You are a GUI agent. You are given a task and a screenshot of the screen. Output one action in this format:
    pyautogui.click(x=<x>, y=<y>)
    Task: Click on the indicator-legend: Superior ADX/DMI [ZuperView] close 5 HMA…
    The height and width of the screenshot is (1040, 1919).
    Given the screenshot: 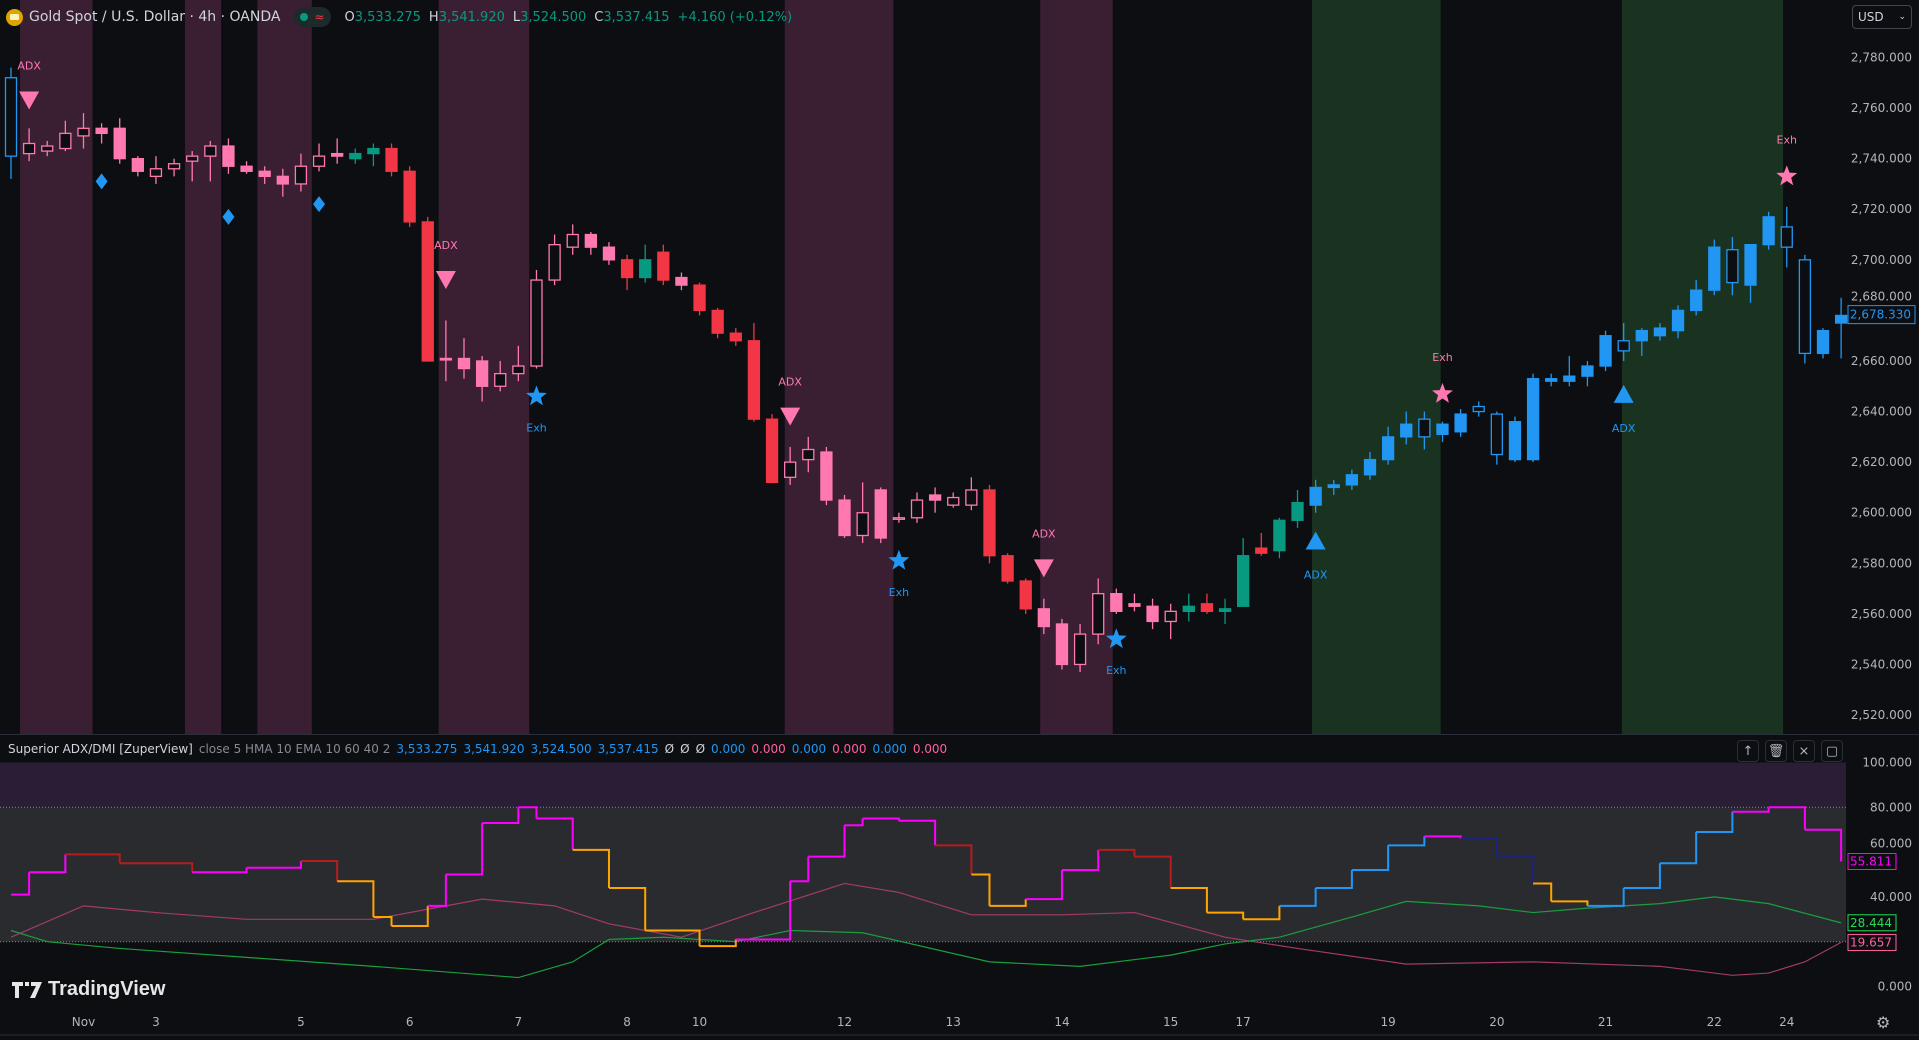 What is the action you would take?
    pyautogui.click(x=477, y=749)
    